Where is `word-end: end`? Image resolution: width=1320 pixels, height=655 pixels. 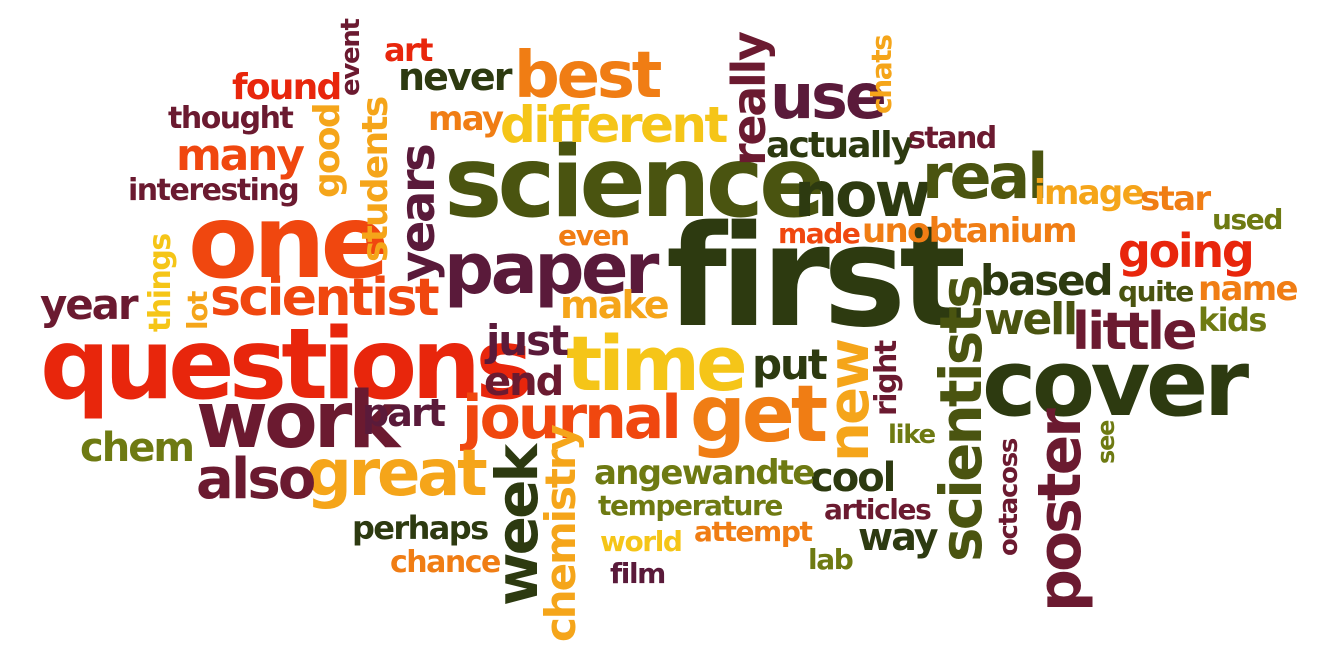
word-end: end is located at coordinates (524, 382).